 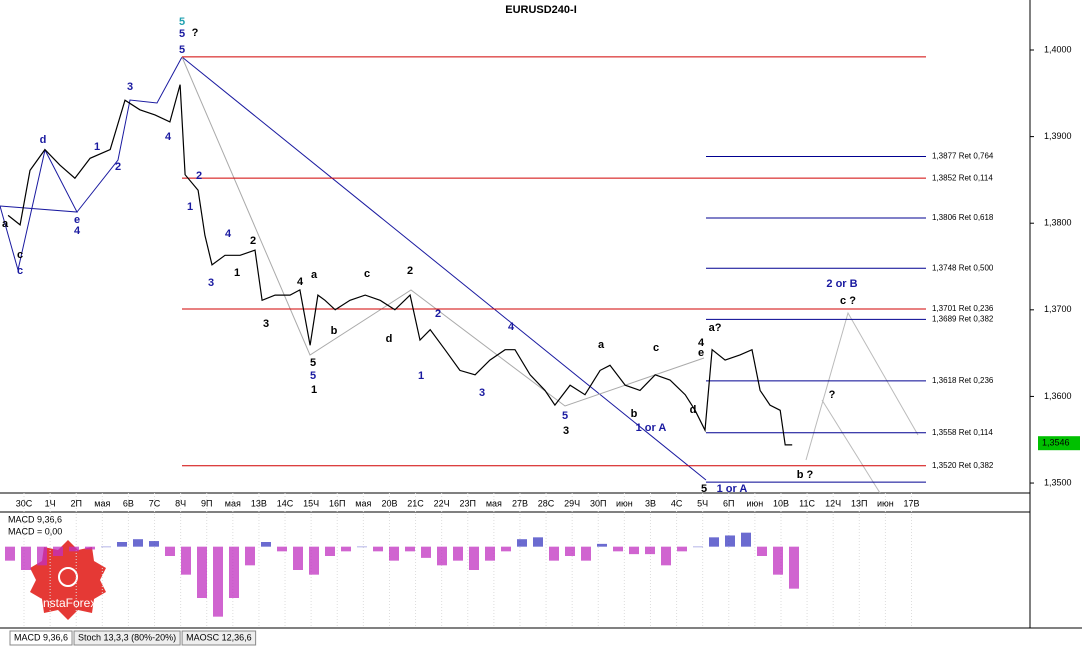 I want to click on wave-line, so click(x=129, y=134).